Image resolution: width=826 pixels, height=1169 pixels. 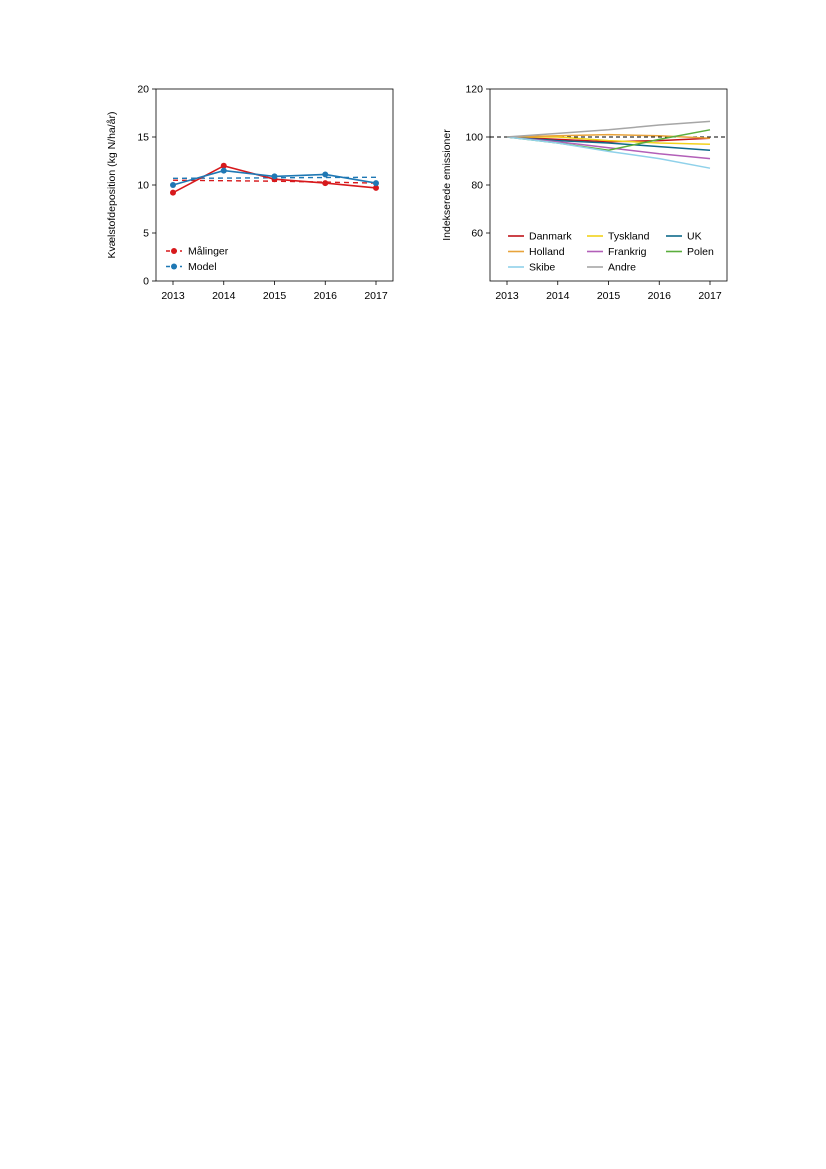 I want to click on y-tick-label: 0, so click(x=146, y=282).